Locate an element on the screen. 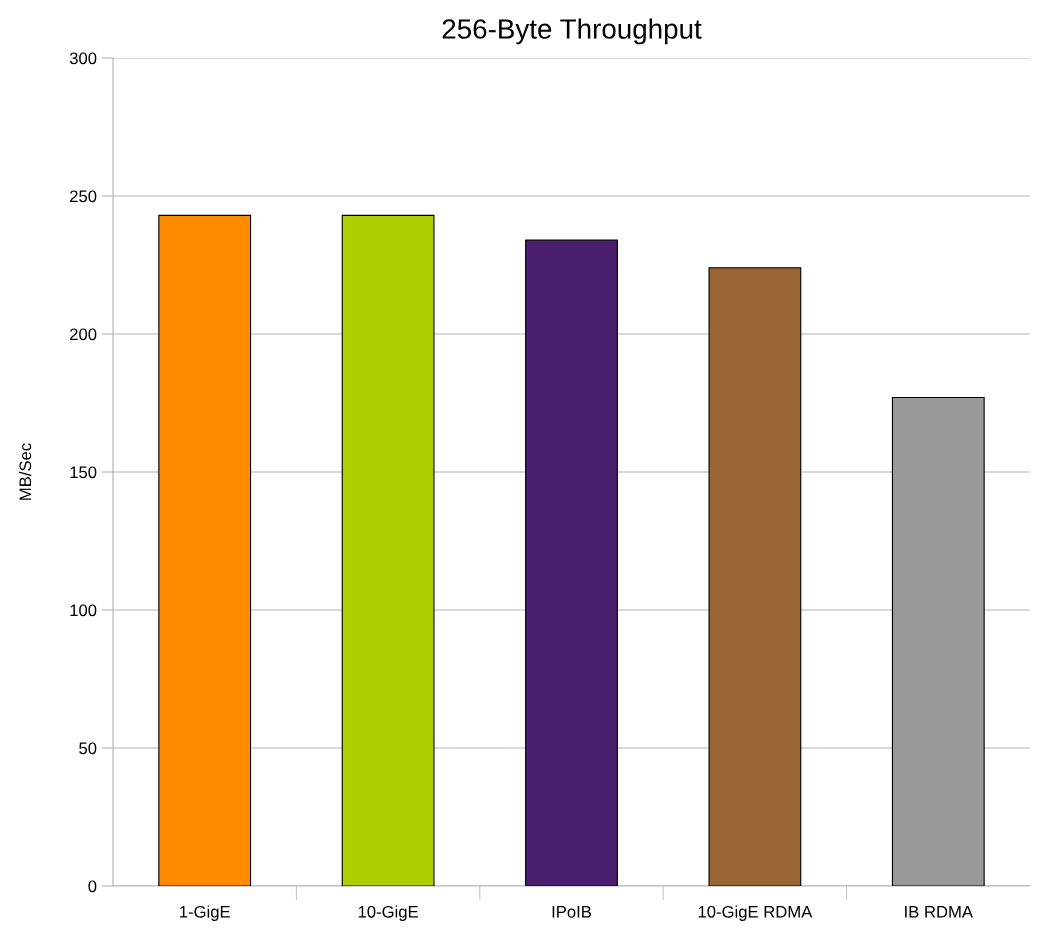 This screenshot has height=935, width=1039. y-tick-label: 200 is located at coordinates (83, 334).